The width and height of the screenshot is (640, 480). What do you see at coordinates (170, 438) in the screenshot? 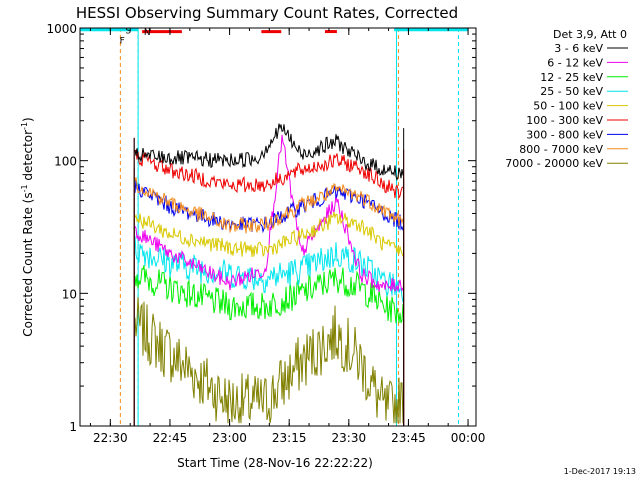
I see `x-tick-label-1: 22:45` at bounding box center [170, 438].